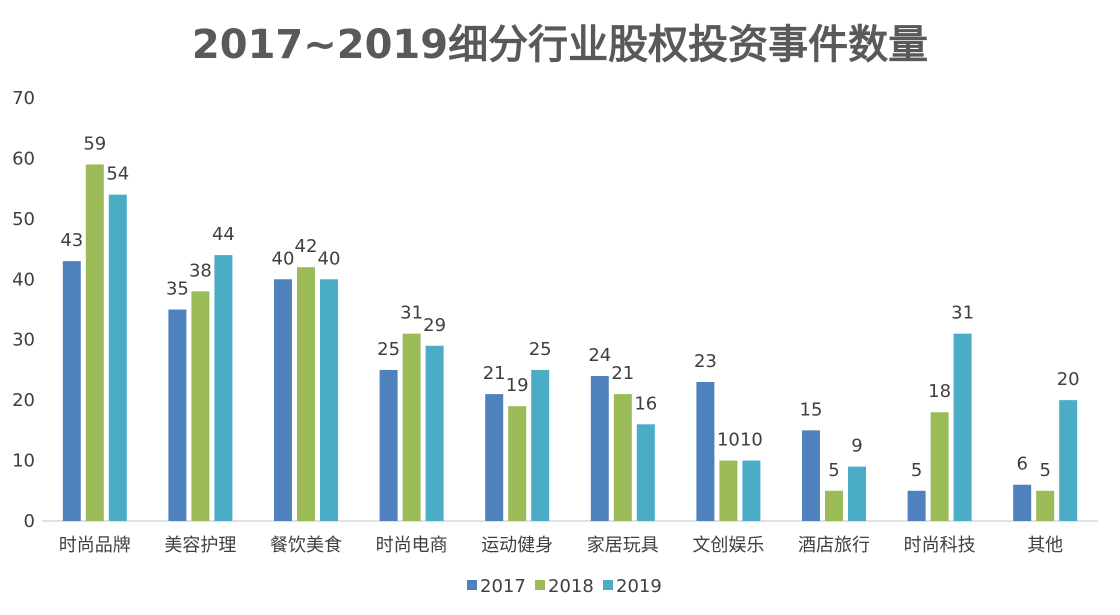 The height and width of the screenshot is (615, 1120). What do you see at coordinates (472, 585) in the screenshot?
I see `legend-swatch-2017` at bounding box center [472, 585].